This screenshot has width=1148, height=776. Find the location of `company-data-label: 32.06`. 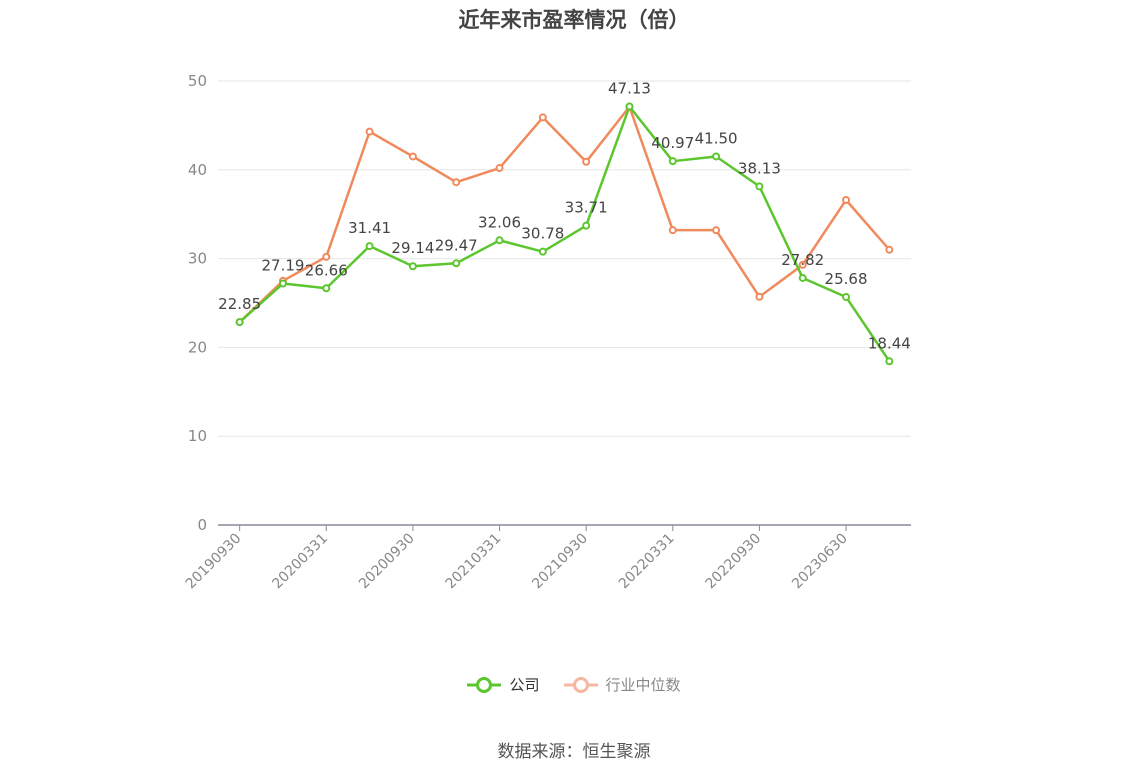

company-data-label: 32.06 is located at coordinates (499, 222).